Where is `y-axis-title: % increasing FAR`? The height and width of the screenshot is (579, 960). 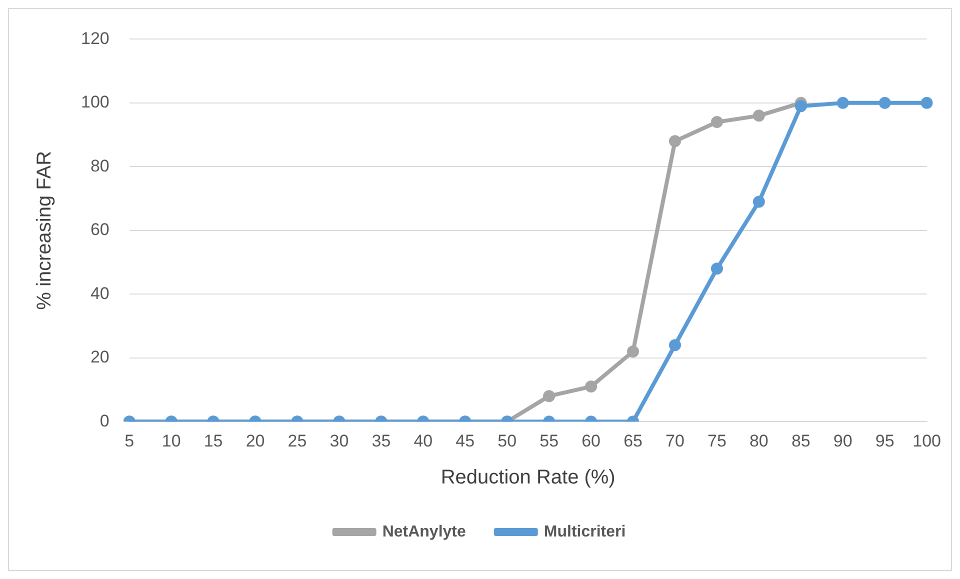
y-axis-title: % increasing FAR is located at coordinates (45, 230).